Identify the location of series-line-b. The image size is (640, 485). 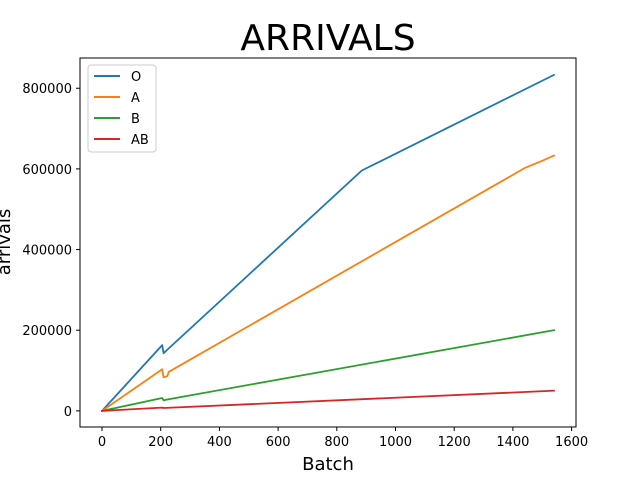
(328, 370).